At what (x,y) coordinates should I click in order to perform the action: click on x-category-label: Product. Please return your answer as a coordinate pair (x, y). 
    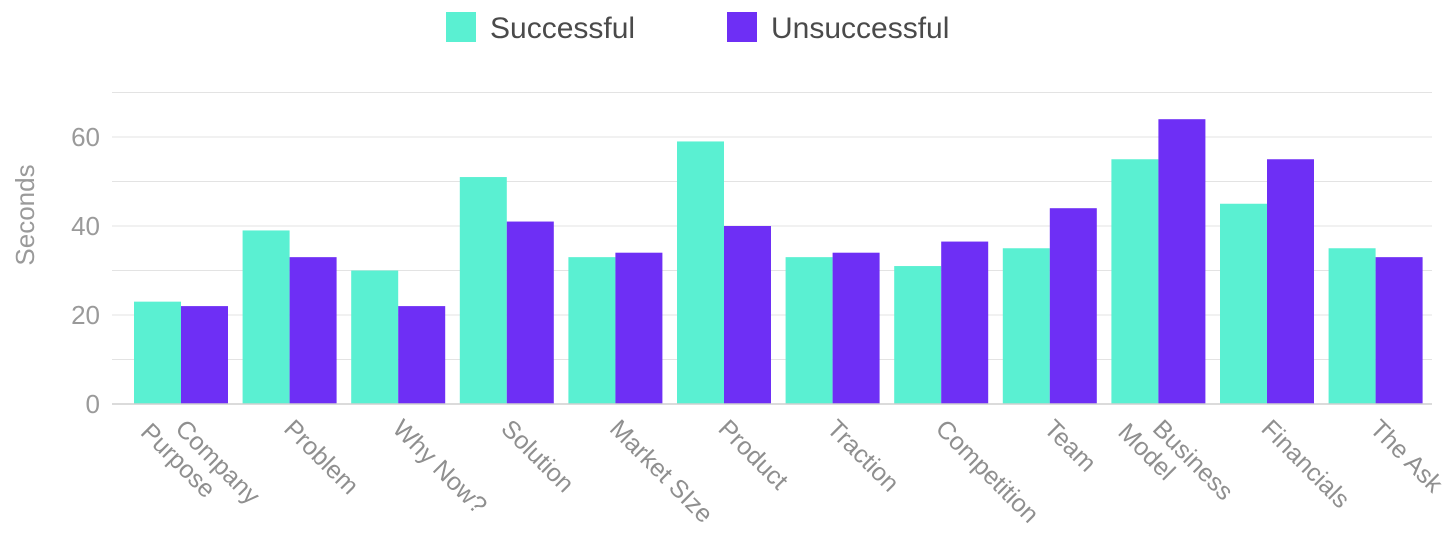
    Looking at the image, I should click on (753, 454).